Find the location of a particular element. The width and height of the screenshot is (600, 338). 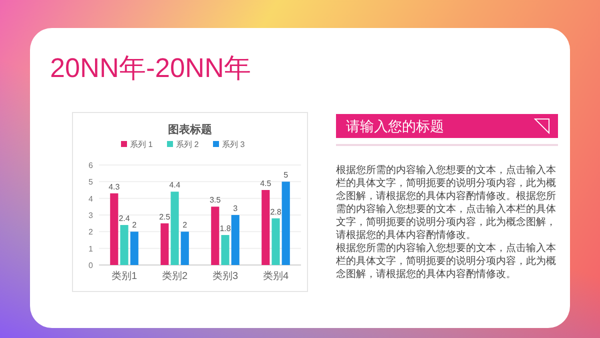

data-label: 2.8 is located at coordinates (276, 211).